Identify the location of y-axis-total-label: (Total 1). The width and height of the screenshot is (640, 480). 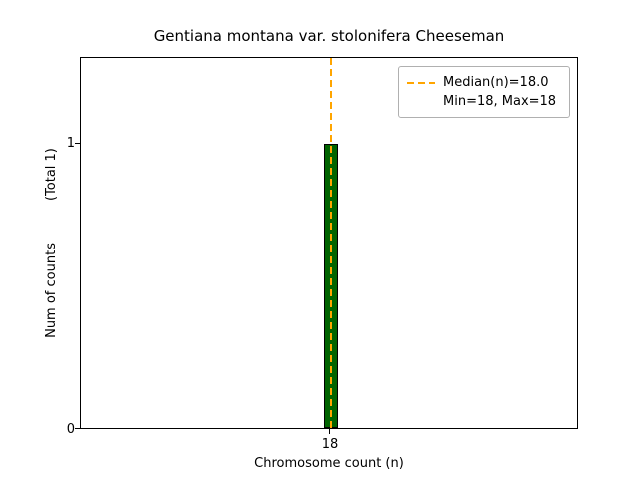
(51, 175).